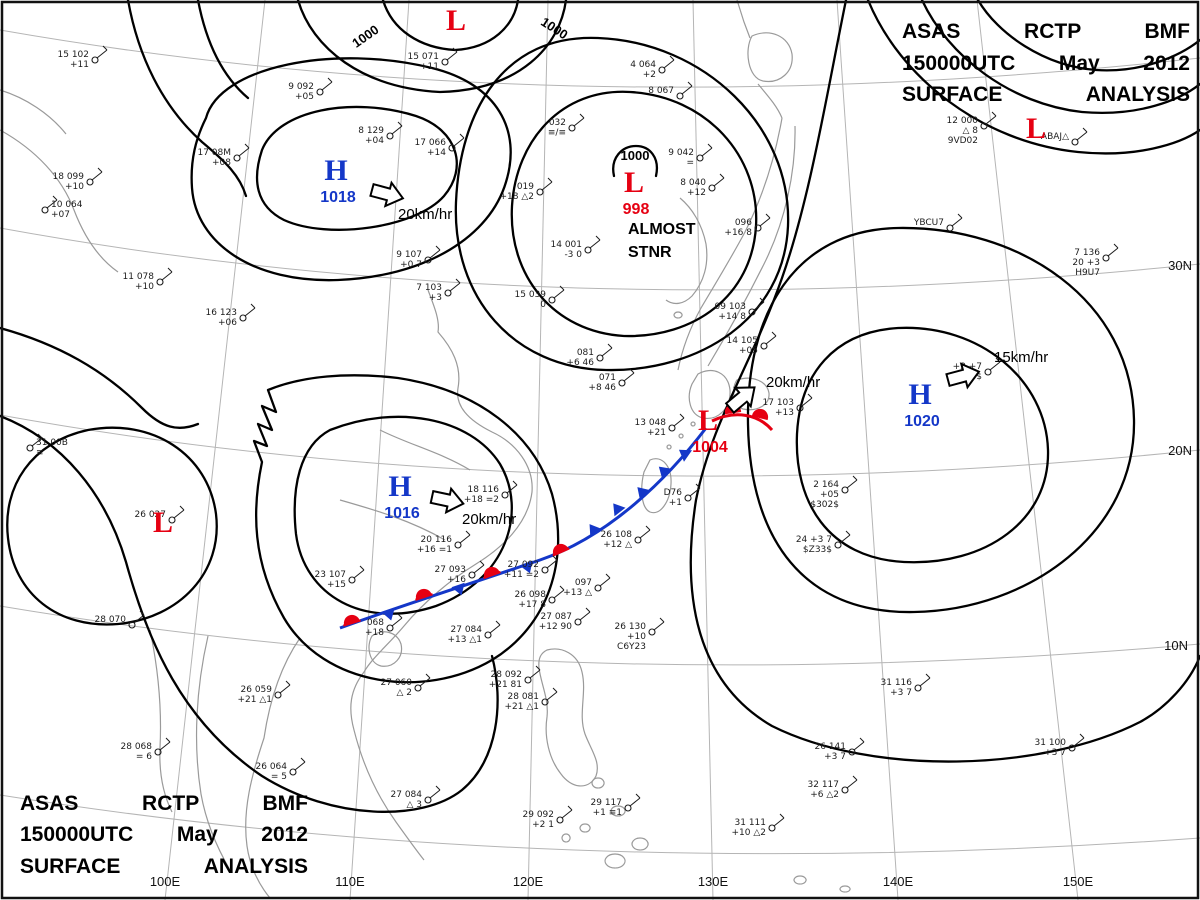 The image size is (1200, 900). Describe the element at coordinates (770, 57) in the screenshot. I see `coastline-hokkaido` at that location.